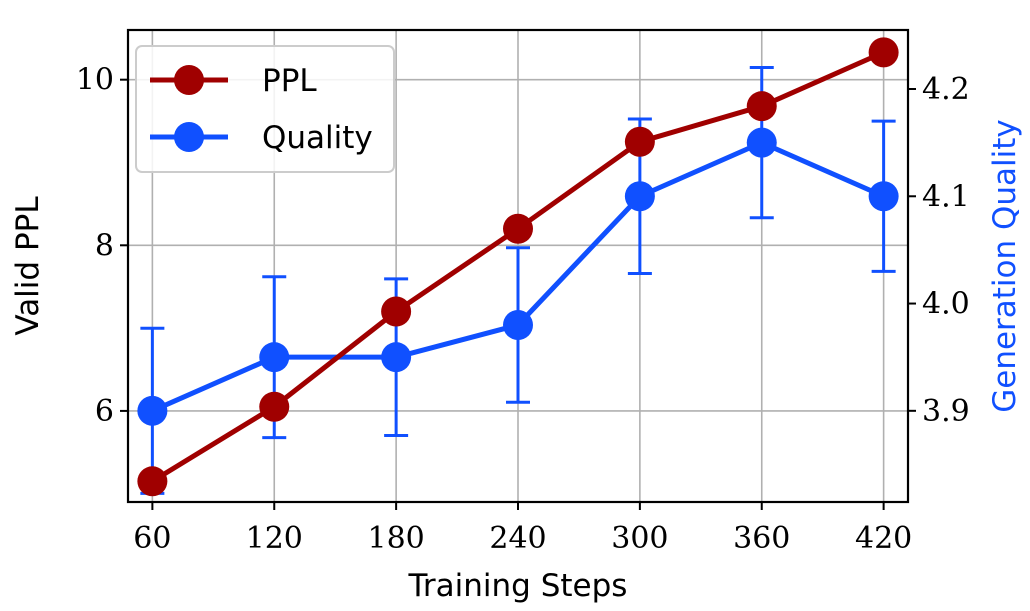 The height and width of the screenshot is (611, 1030). What do you see at coordinates (946, 196) in the screenshot?
I see `y-right-tick-label: 4.1` at bounding box center [946, 196].